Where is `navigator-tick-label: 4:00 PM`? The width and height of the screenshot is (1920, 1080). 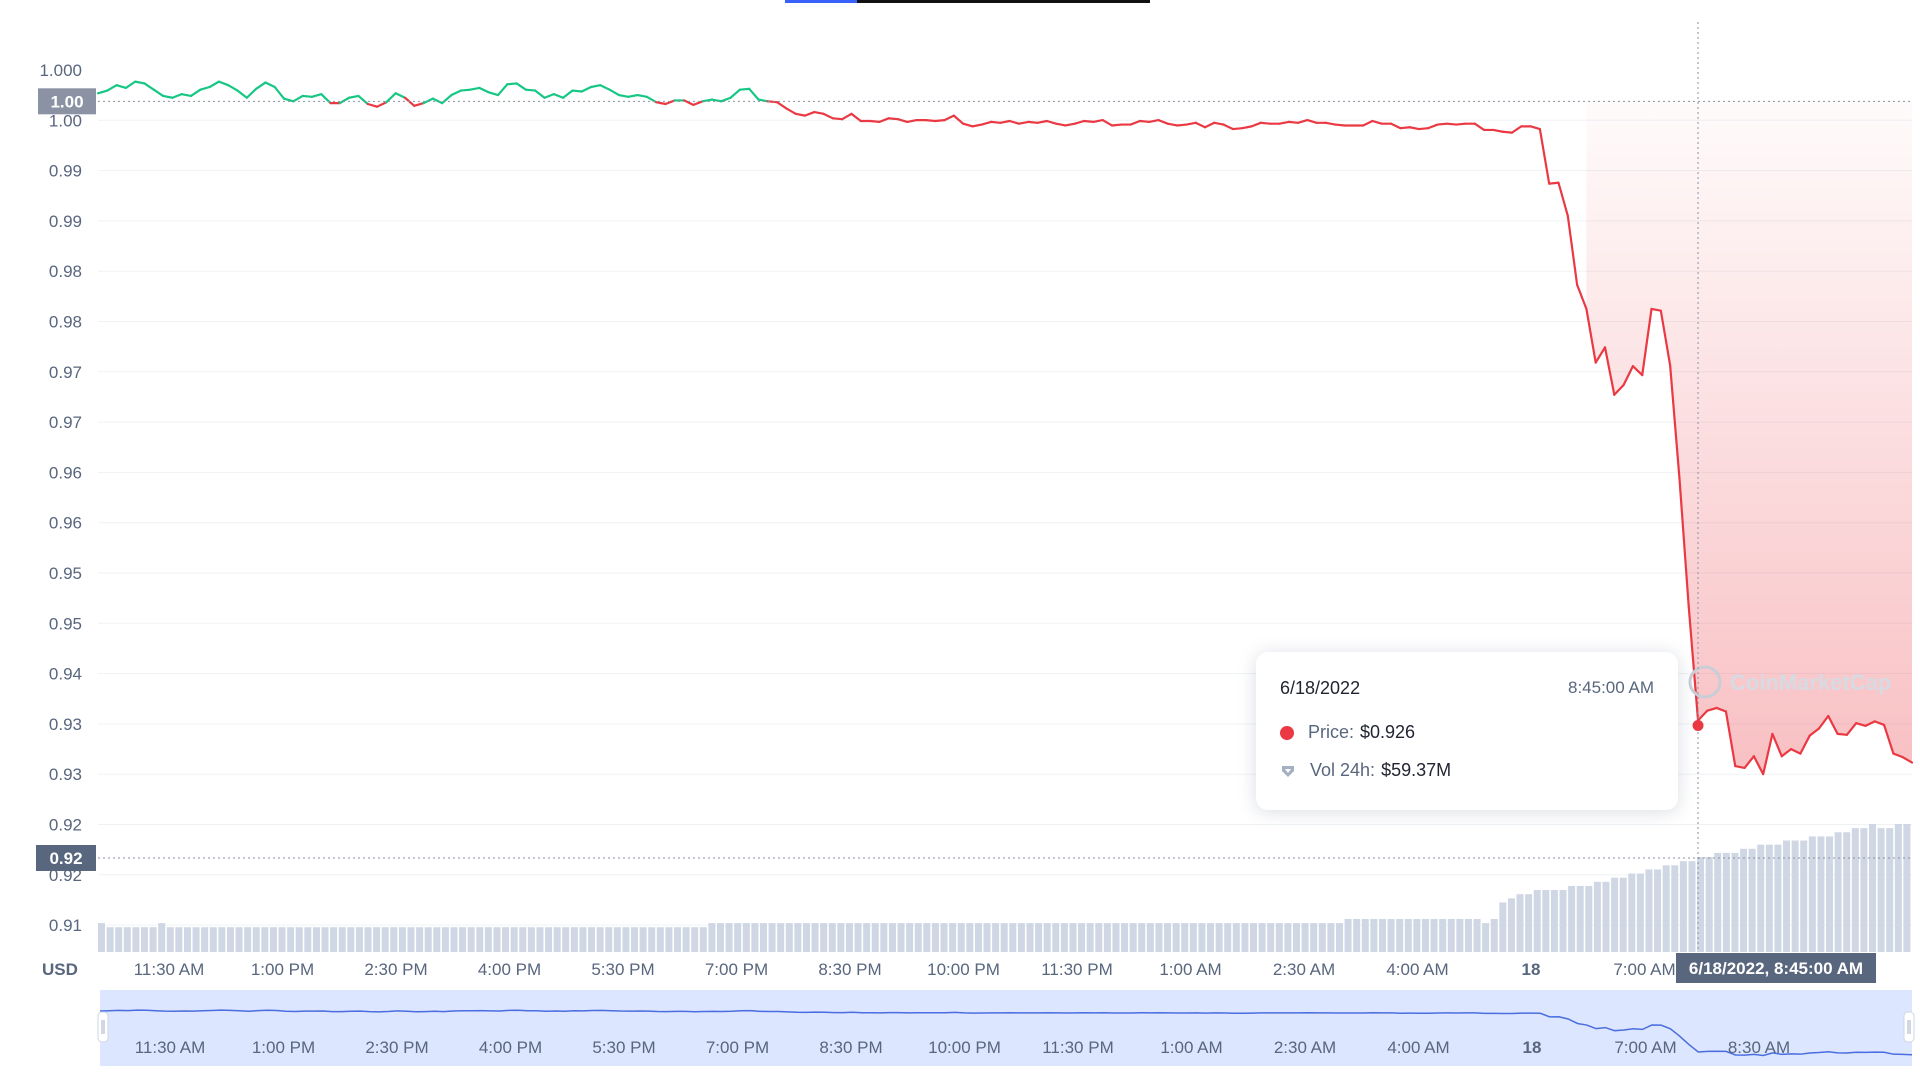
navigator-tick-label: 4:00 PM is located at coordinates (510, 1047).